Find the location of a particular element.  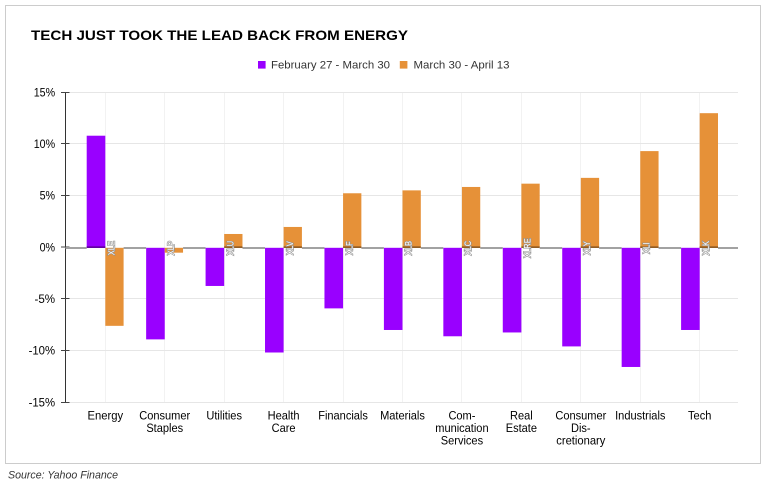

svg-text: XLP is located at coordinates (171, 248).